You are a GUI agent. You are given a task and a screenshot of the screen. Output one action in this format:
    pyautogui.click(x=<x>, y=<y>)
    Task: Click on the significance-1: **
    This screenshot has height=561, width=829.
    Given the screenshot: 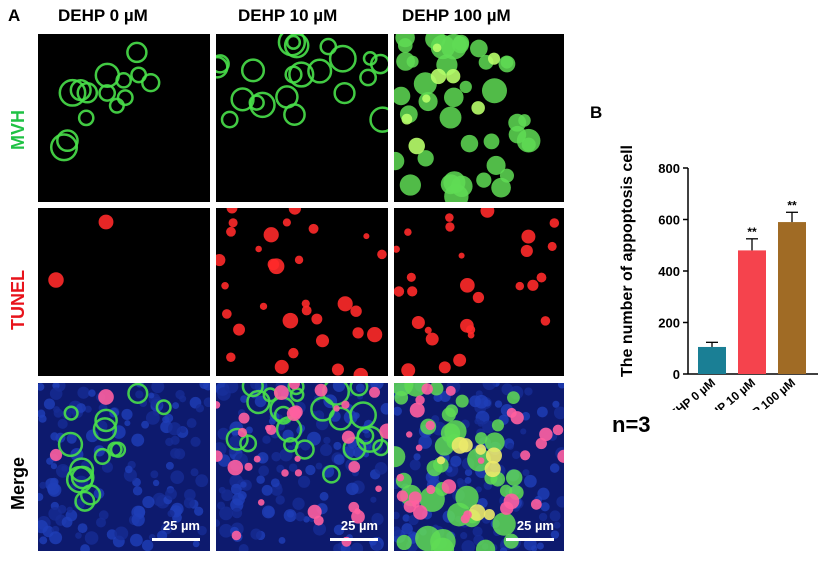 What is the action you would take?
    pyautogui.click(x=752, y=232)
    